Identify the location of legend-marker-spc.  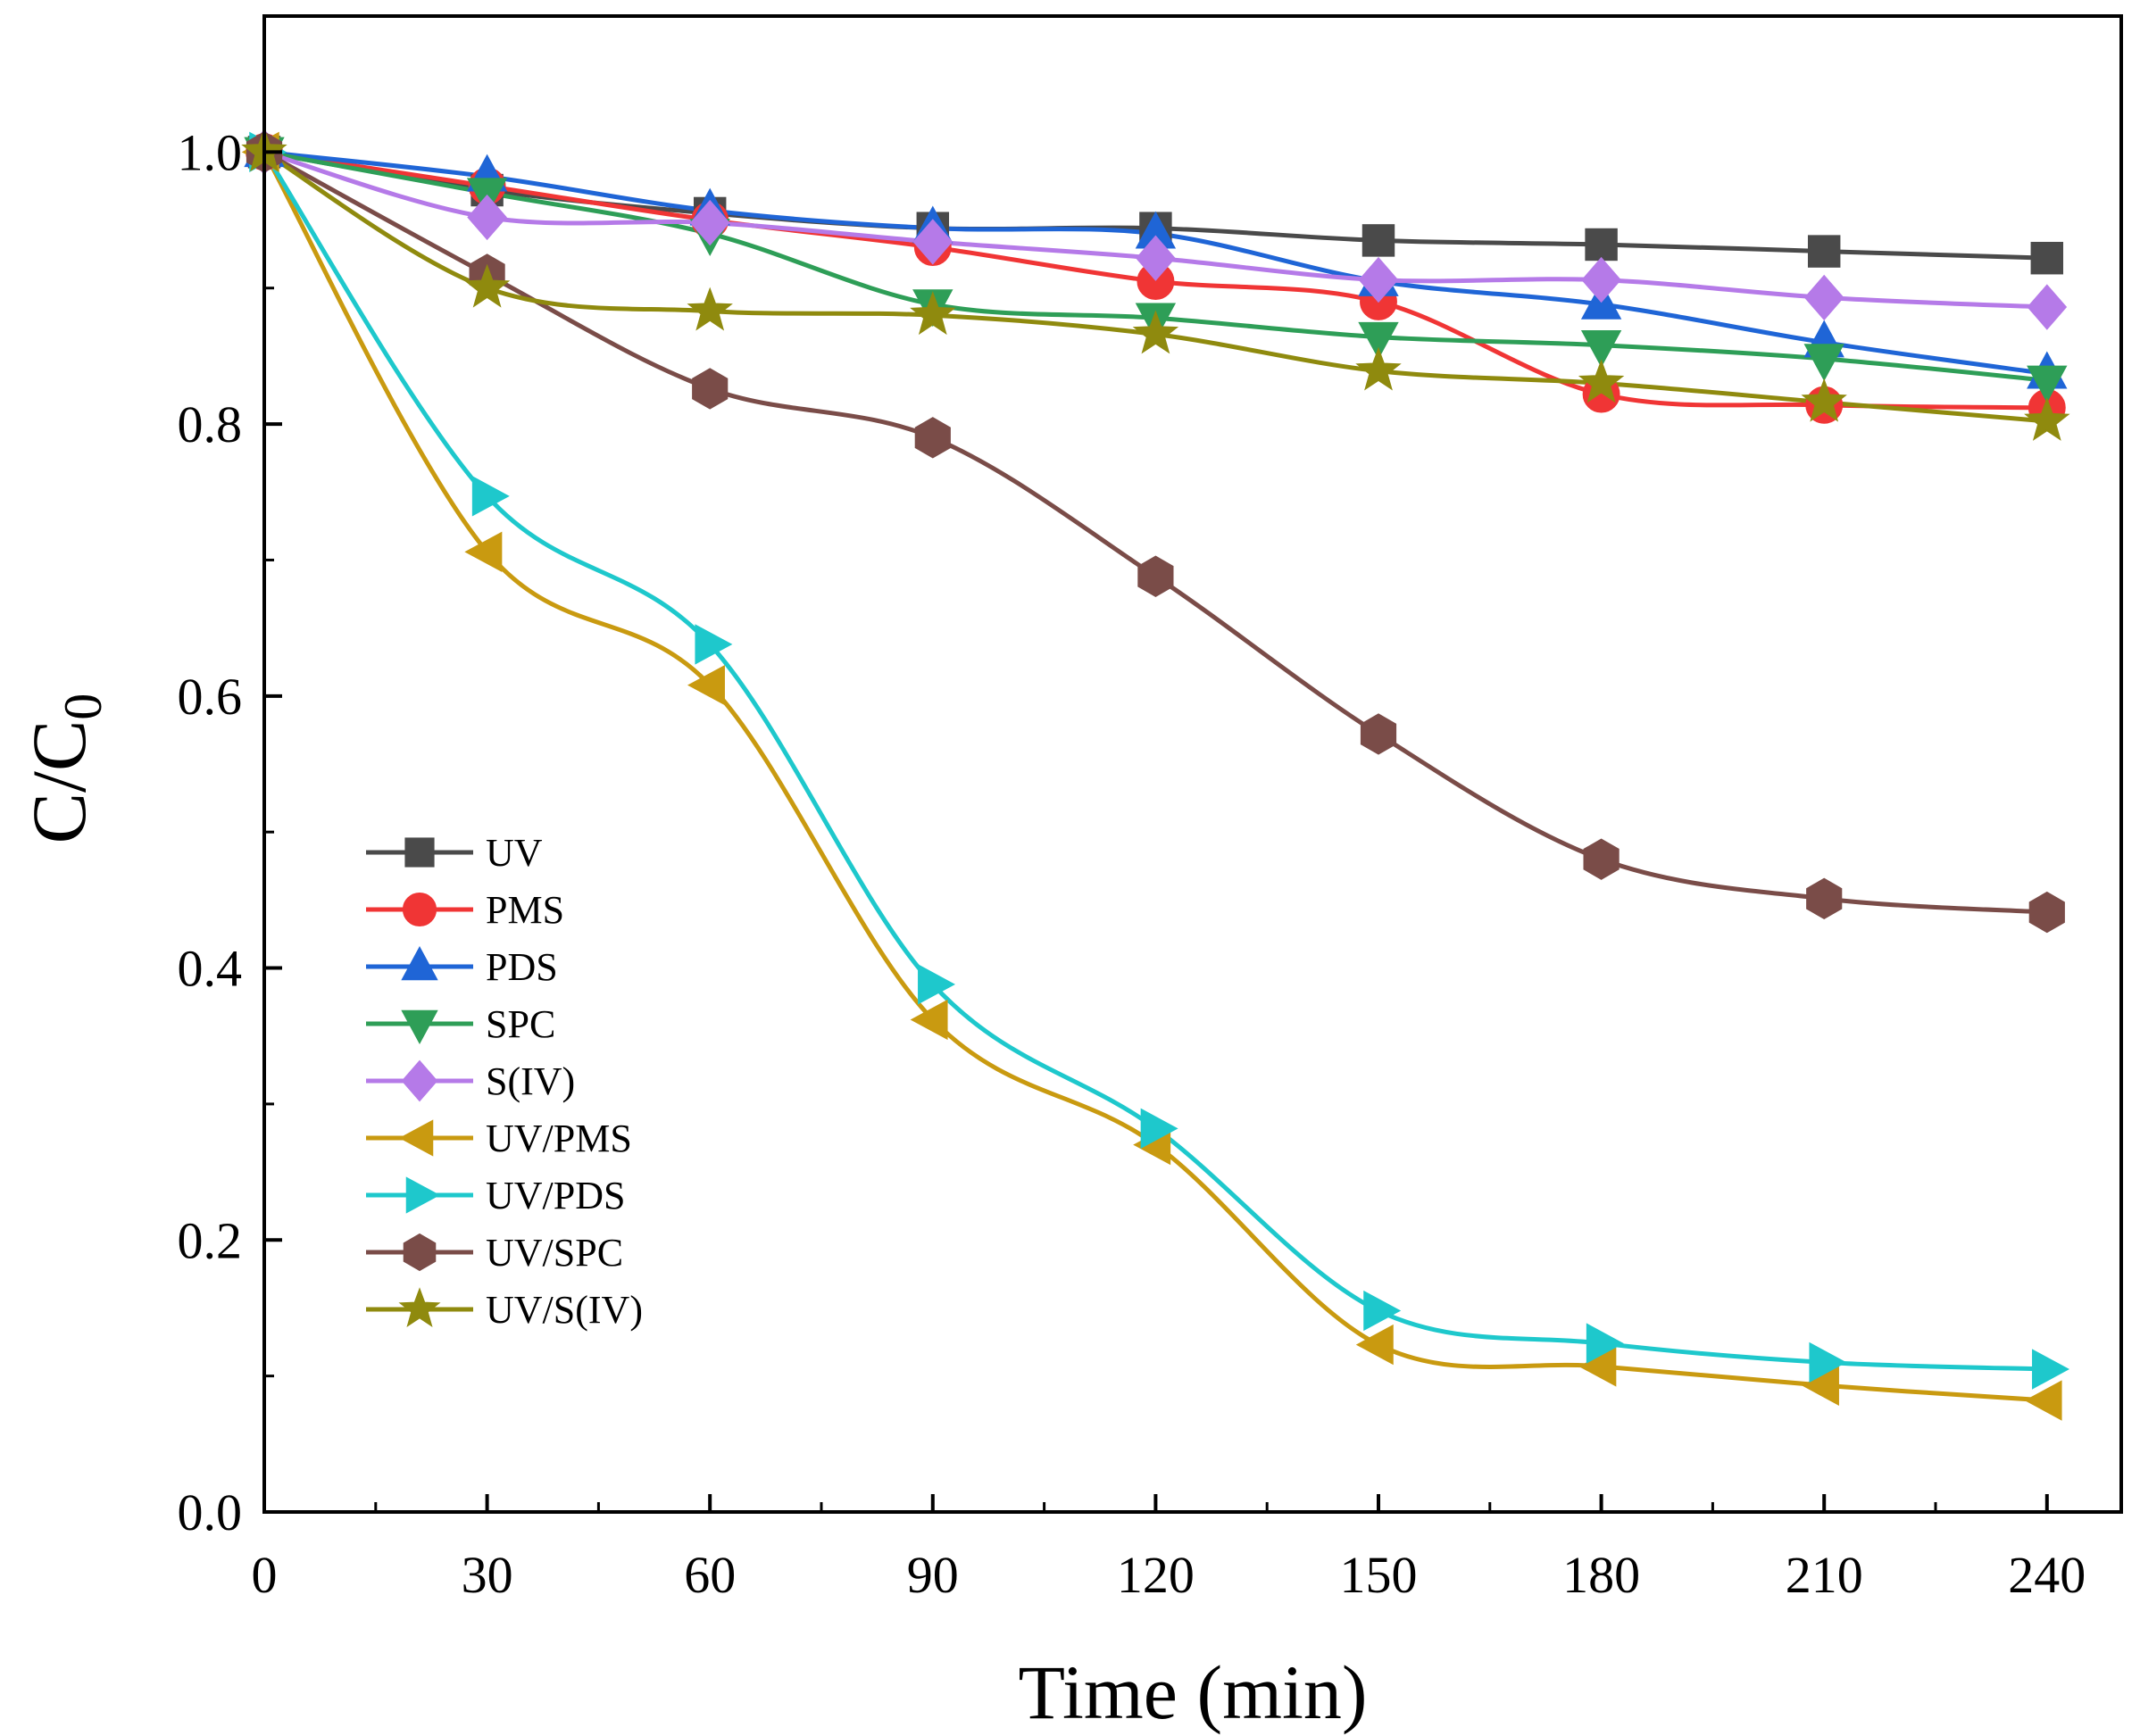
(419, 1027).